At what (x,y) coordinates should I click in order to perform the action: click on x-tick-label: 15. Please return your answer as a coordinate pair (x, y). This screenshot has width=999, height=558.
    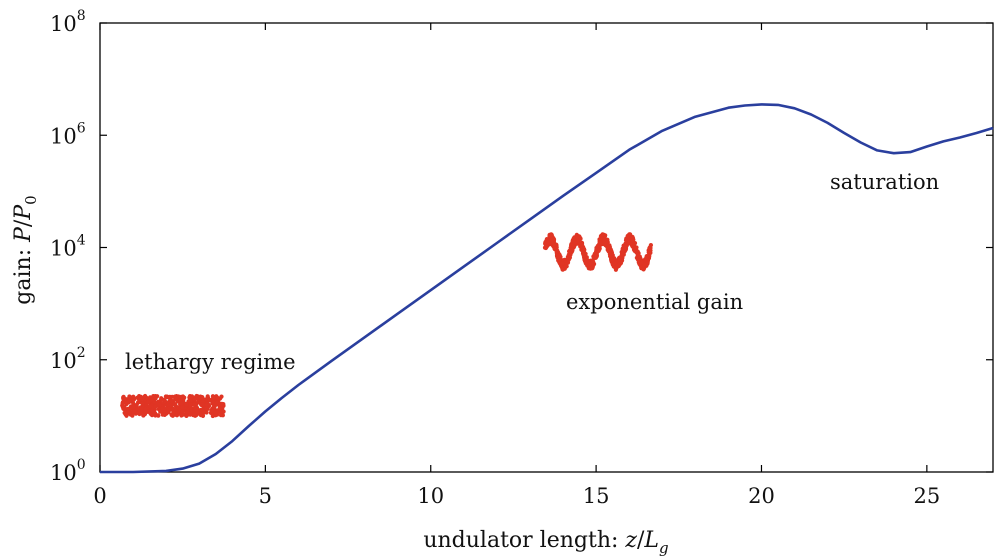
    Looking at the image, I should click on (596, 496).